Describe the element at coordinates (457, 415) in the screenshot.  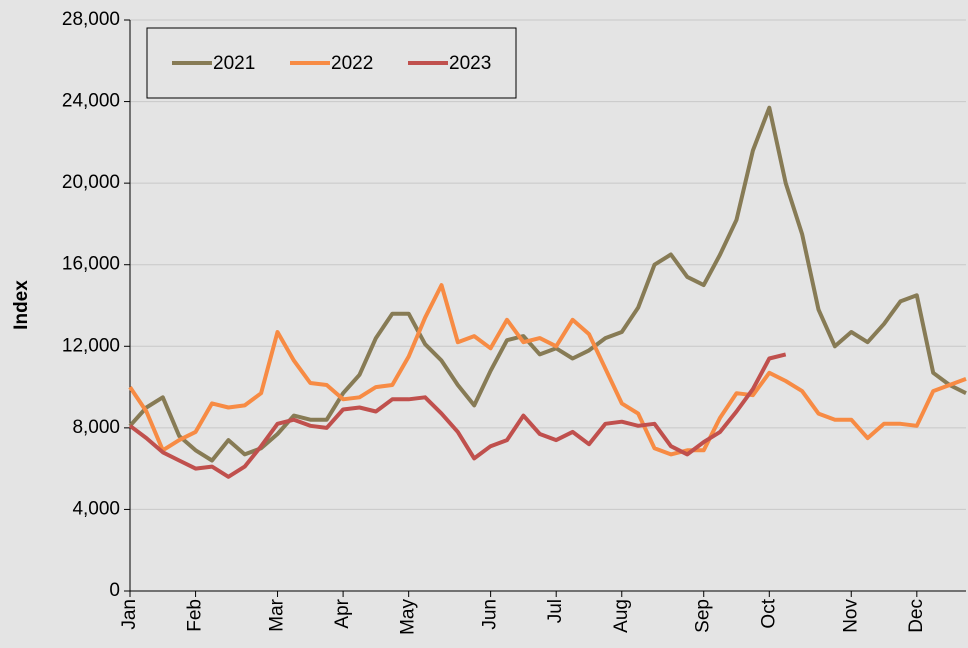
I see `series-line` at that location.